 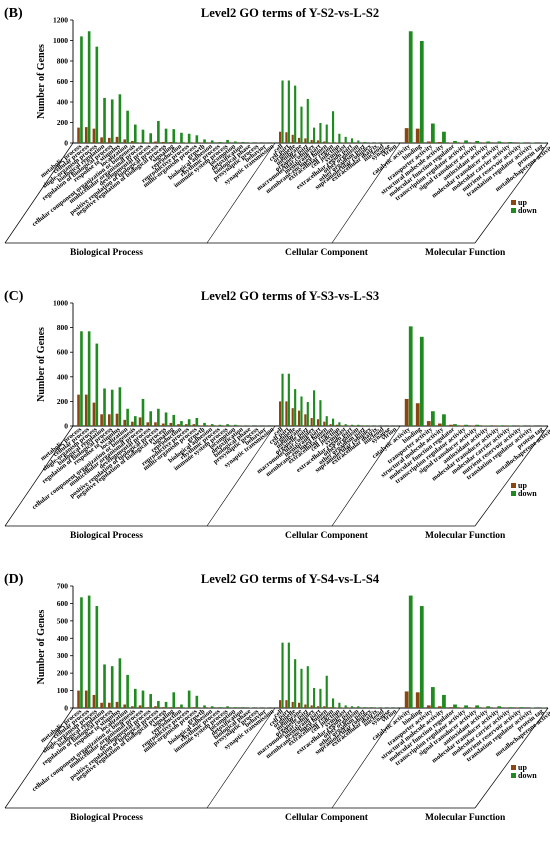 What do you see at coordinates (63, 655) in the screenshot?
I see `y-tick-label: 300` at bounding box center [63, 655].